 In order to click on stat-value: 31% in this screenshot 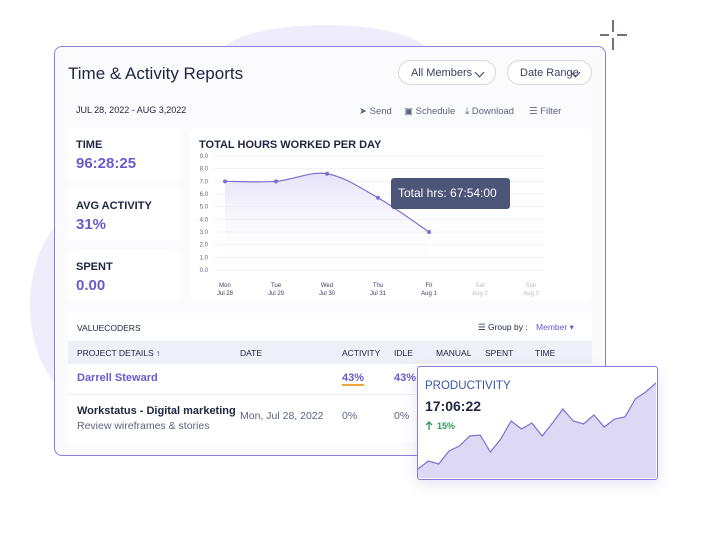, I will do `click(91, 224)`.